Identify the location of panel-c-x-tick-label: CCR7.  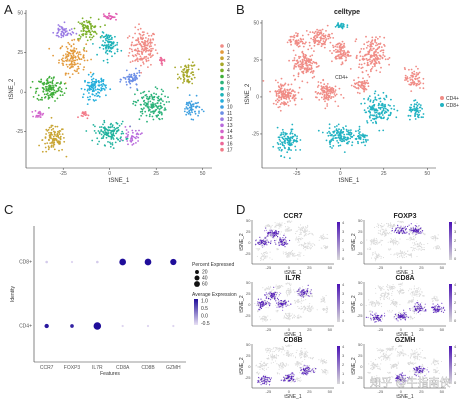
(47, 368).